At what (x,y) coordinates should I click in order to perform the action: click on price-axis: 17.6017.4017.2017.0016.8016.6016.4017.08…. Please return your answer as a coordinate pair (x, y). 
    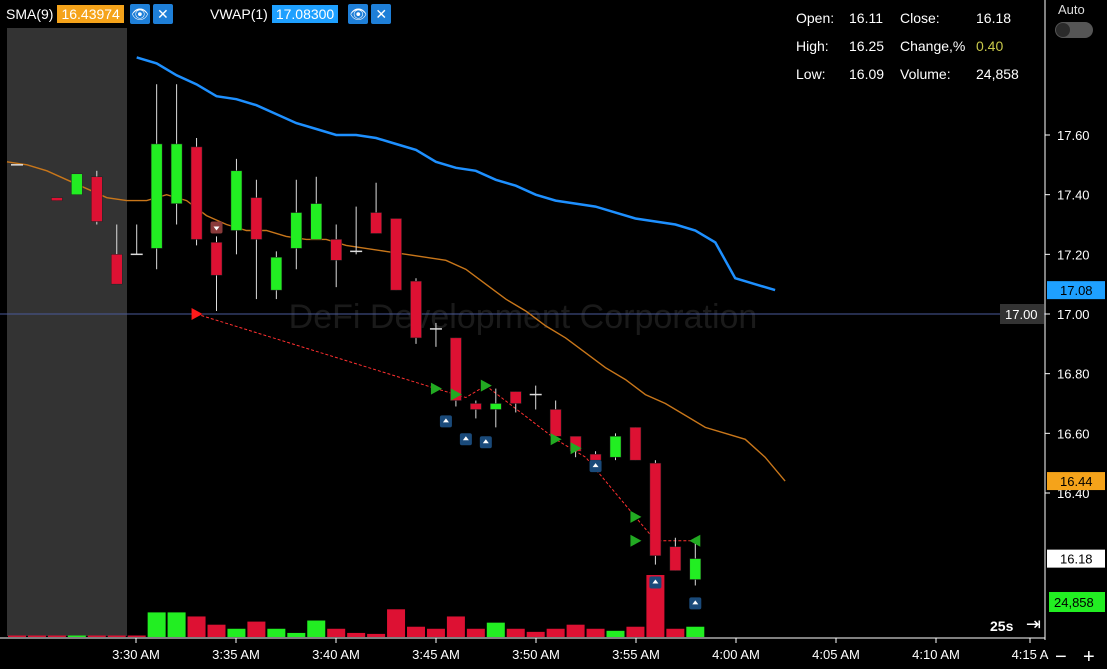
    Looking at the image, I should click on (1053, 334).